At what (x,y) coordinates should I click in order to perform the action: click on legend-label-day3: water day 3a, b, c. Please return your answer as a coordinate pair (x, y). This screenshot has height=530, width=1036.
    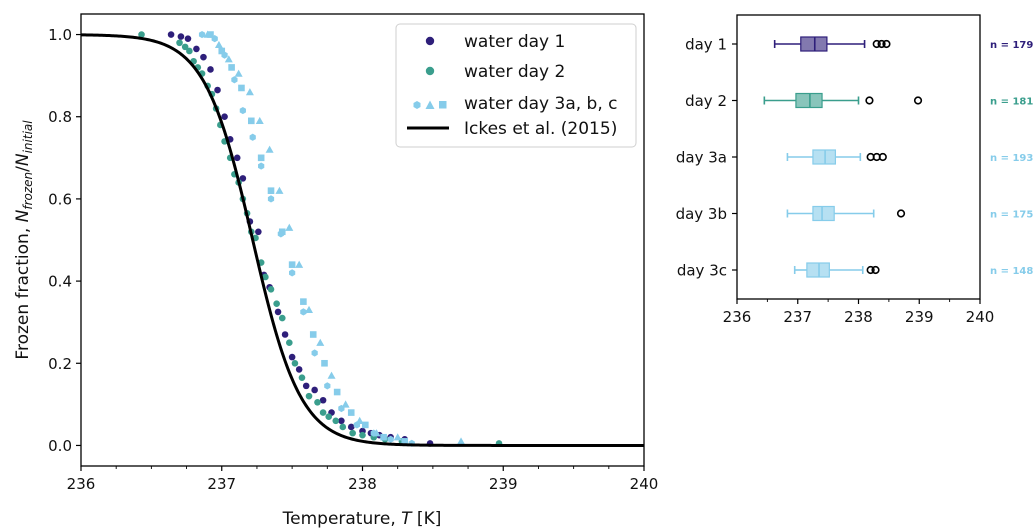
    Looking at the image, I should click on (541, 104).